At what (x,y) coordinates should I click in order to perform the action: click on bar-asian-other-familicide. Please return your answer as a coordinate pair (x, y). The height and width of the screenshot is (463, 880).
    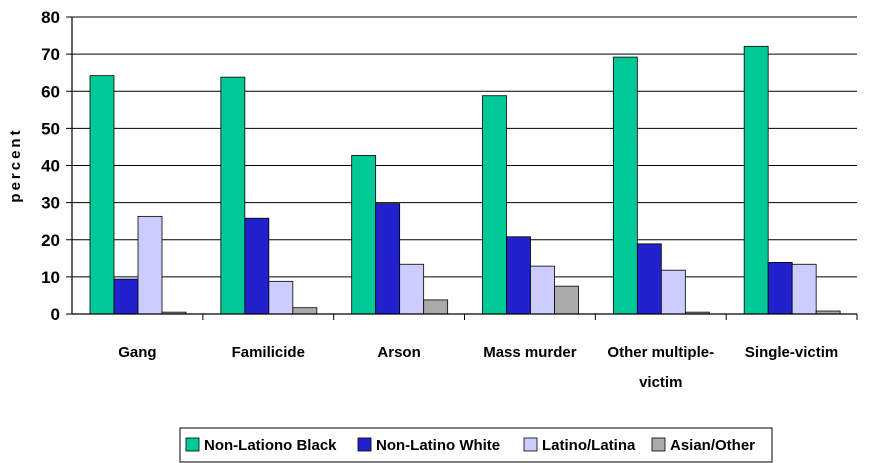
    Looking at the image, I should click on (305, 311).